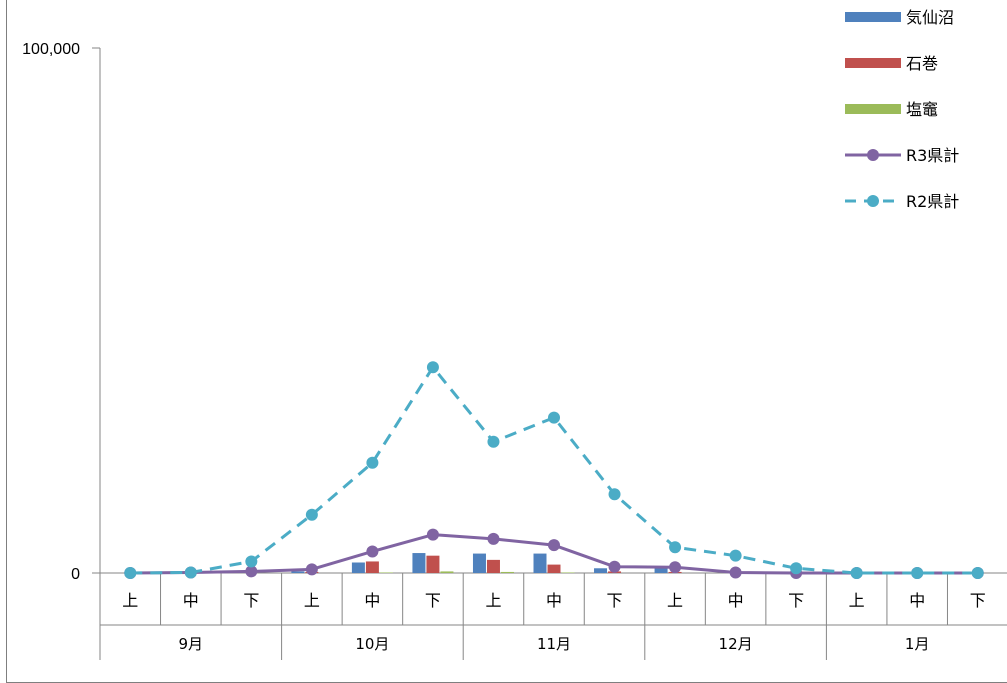 This screenshot has width=1007, height=683. Describe the element at coordinates (51, 312) in the screenshot. I see `y-tick-labels: 0 100,000` at that location.